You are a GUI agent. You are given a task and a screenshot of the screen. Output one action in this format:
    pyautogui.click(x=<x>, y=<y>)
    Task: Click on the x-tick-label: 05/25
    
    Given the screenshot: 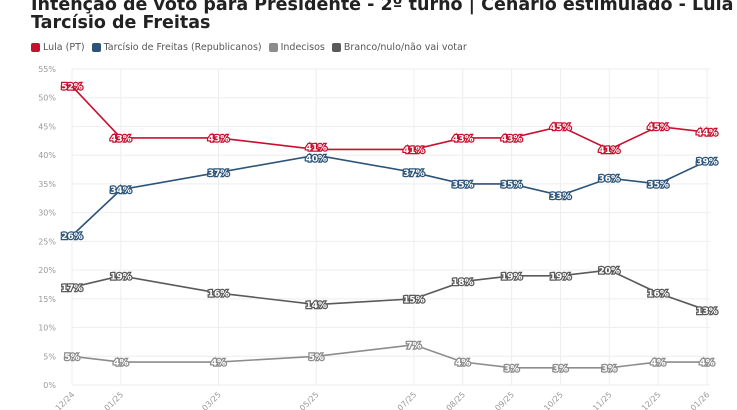 What is the action you would take?
    pyautogui.click(x=309, y=400)
    